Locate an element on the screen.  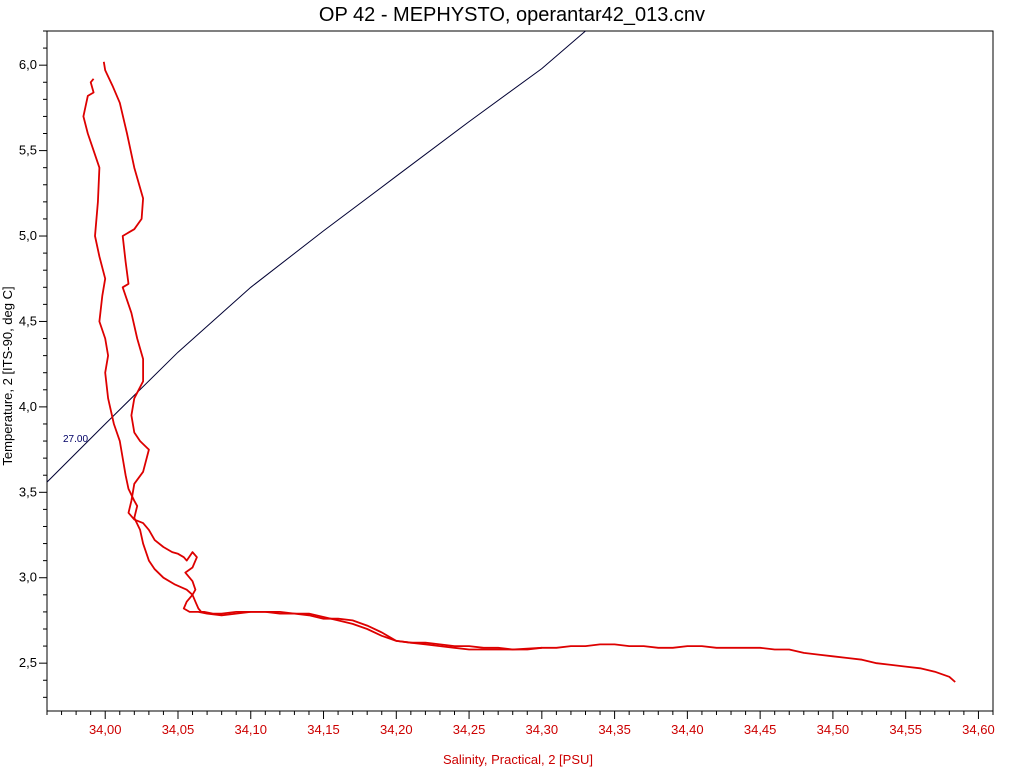
x-tick-label: 34,35 is located at coordinates (614, 729).